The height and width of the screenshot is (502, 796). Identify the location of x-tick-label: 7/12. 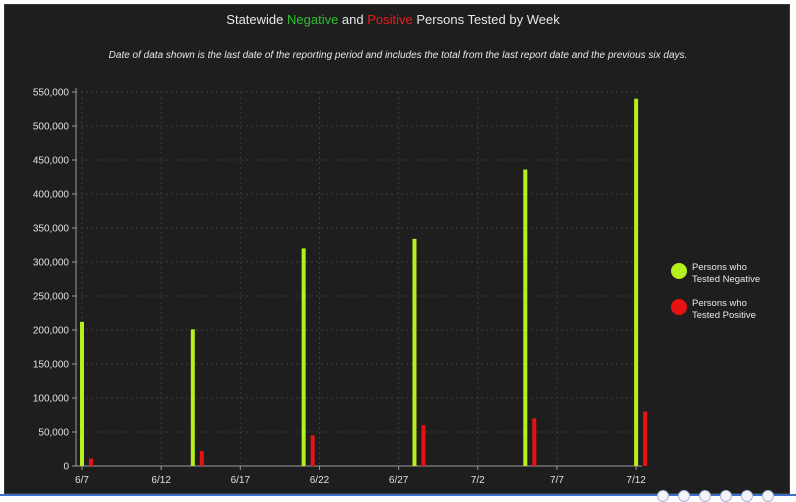
(636, 480).